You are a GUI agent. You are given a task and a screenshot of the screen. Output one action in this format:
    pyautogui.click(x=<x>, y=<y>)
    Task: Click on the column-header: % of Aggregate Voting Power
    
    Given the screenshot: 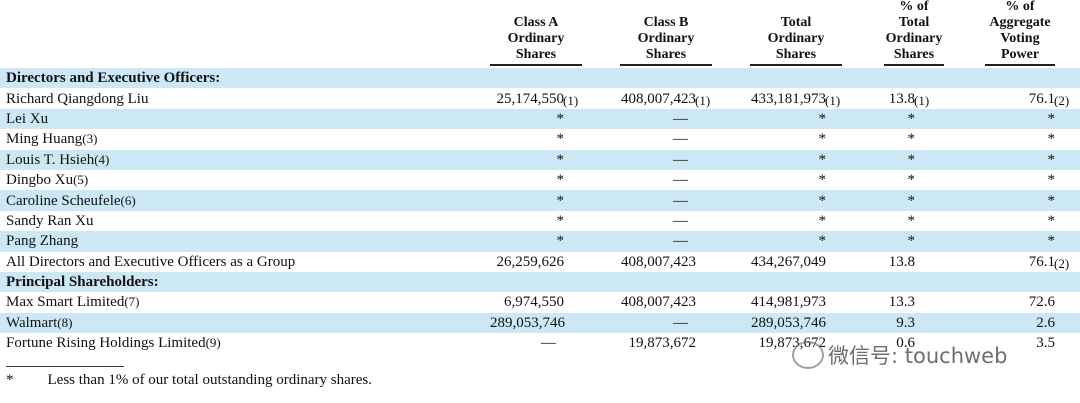 What is the action you would take?
    pyautogui.click(x=1020, y=33)
    